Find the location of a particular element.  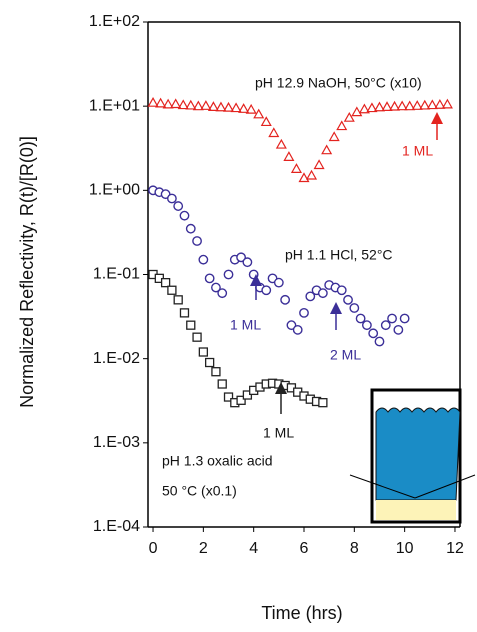

annotation: pH 1.1 HCl, 52°C is located at coordinates (339, 255).